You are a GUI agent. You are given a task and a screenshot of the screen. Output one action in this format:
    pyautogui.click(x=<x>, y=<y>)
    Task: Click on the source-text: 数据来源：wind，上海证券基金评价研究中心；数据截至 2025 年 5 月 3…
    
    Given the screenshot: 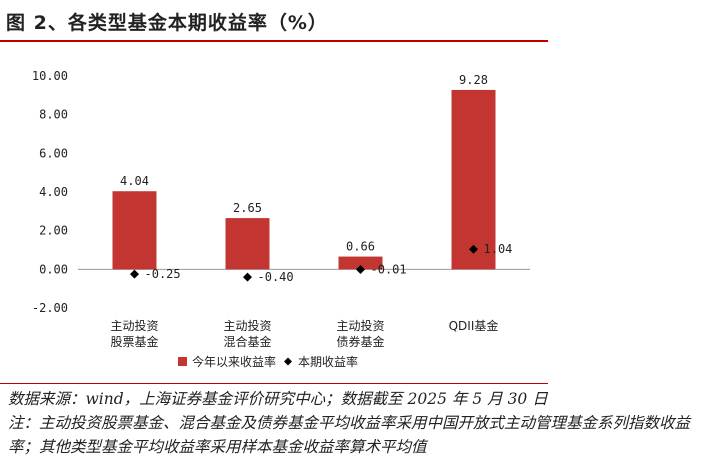 What is the action you would take?
    pyautogui.click(x=278, y=399)
    